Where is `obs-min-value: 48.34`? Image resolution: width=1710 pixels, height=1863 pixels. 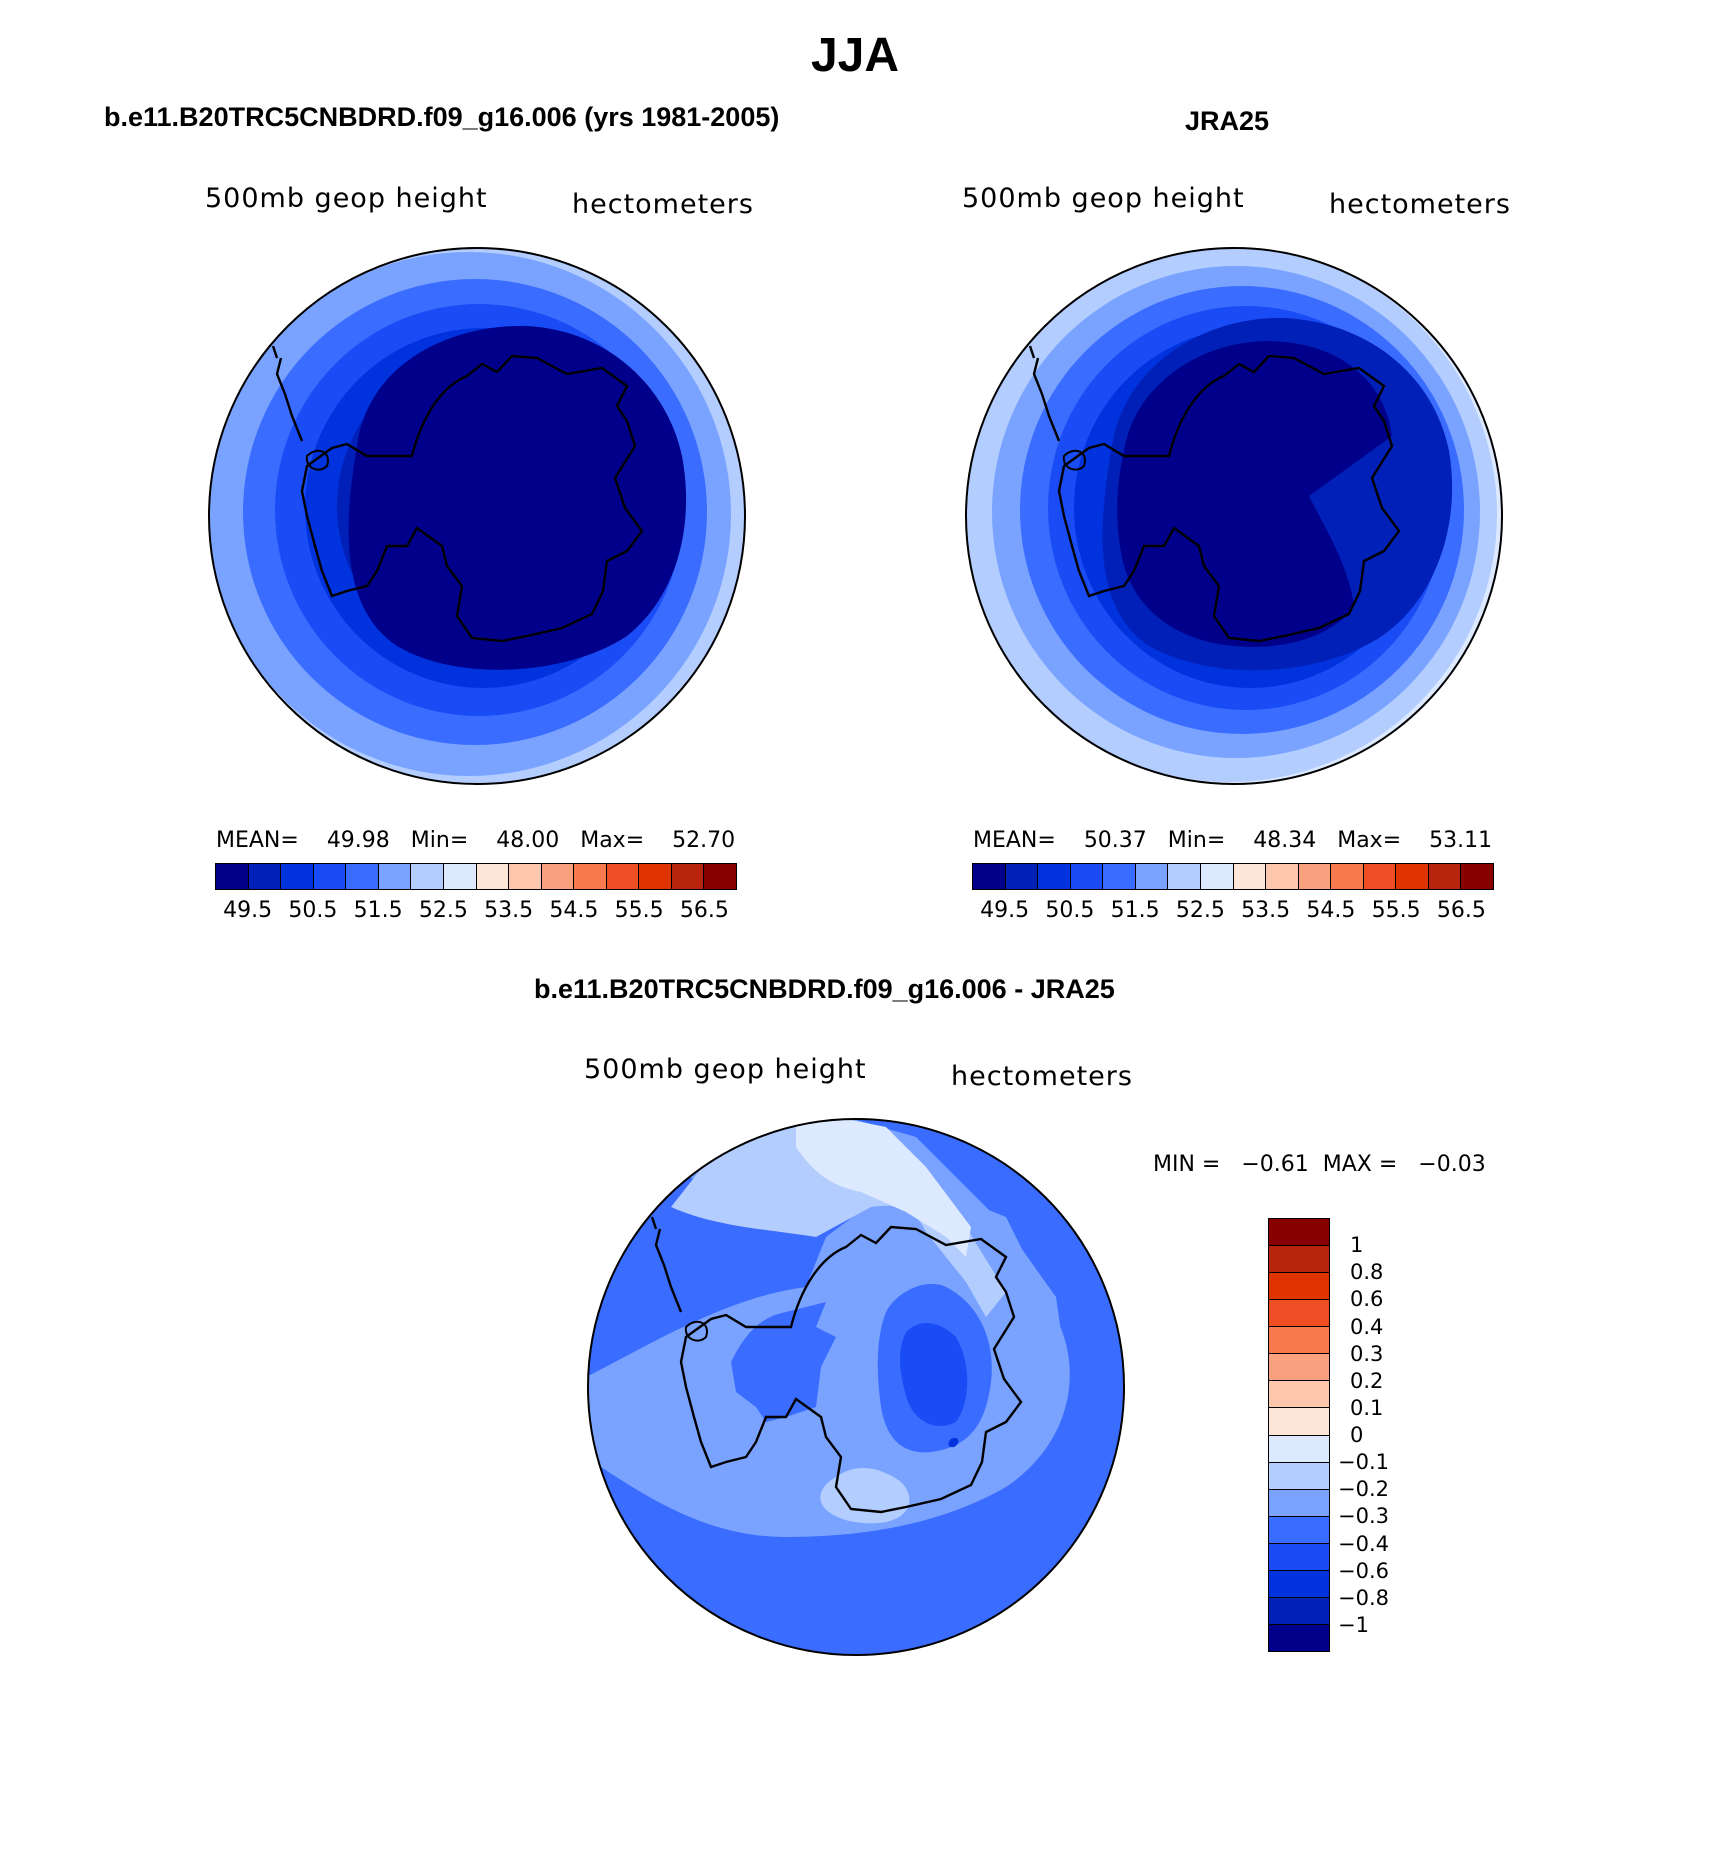 obs-min-value: 48.34 is located at coordinates (1285, 840).